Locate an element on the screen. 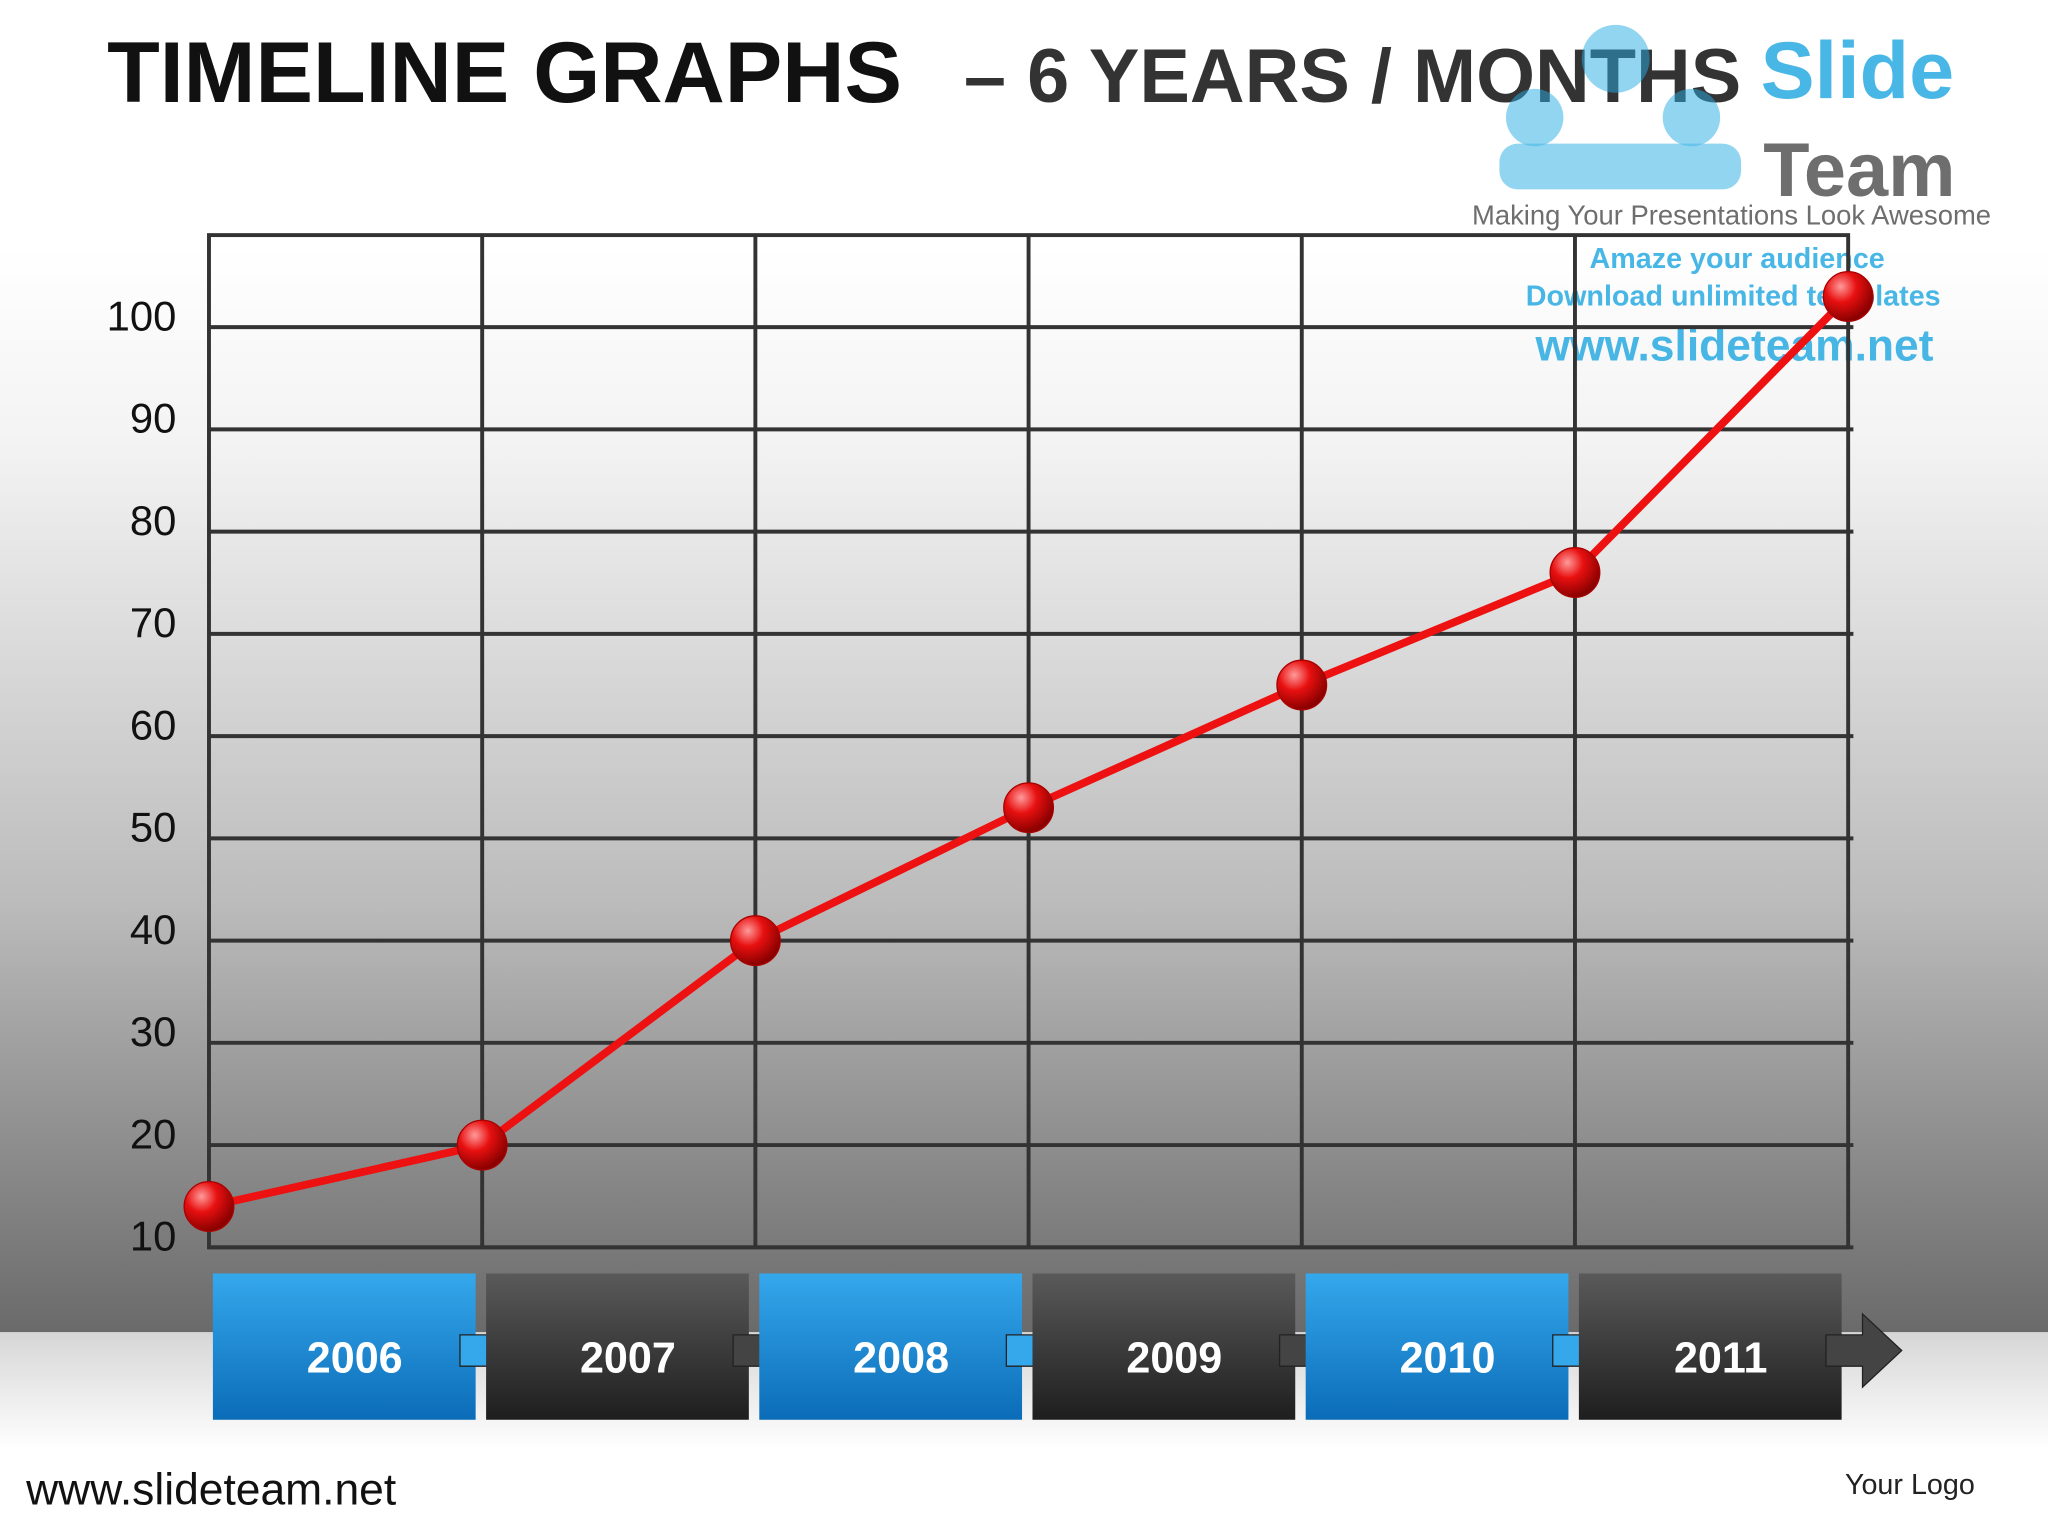  y-tick-label: 20 is located at coordinates (153, 1133).